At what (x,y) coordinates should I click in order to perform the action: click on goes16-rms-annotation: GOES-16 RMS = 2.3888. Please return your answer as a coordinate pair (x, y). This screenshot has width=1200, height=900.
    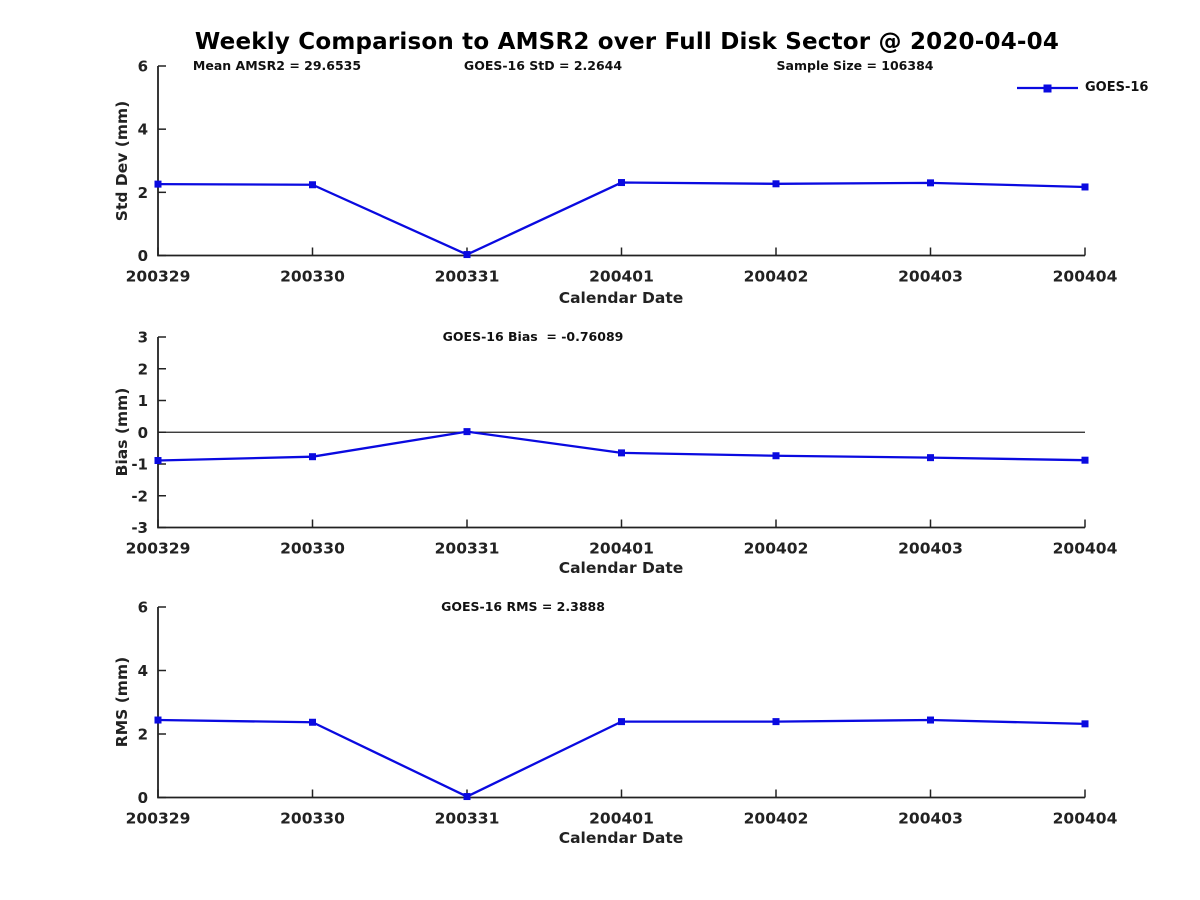
    Looking at the image, I should click on (523, 606).